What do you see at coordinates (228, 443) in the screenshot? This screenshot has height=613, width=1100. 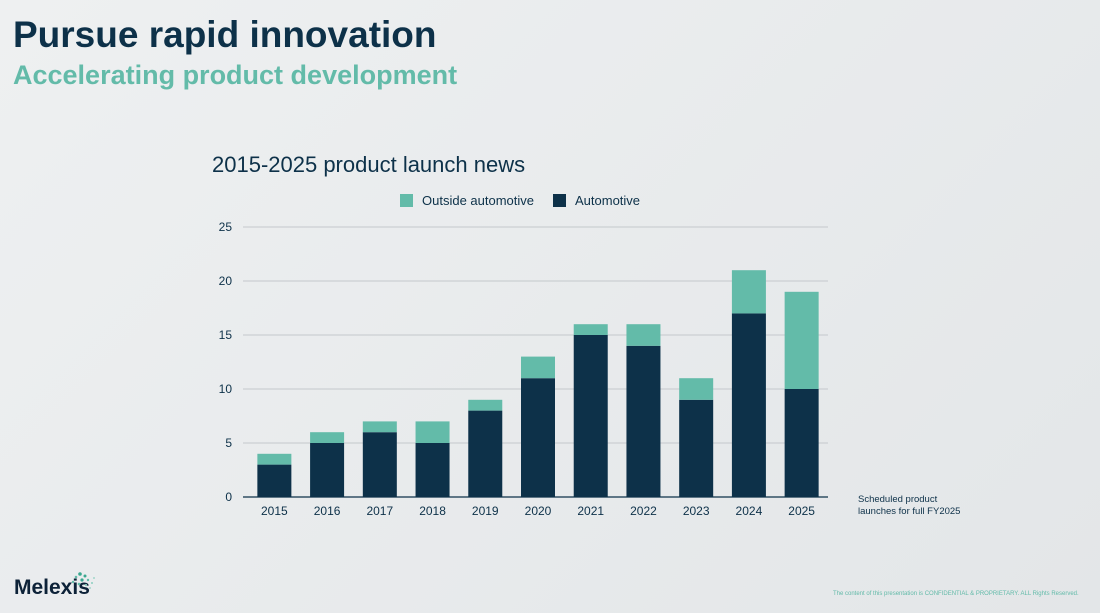 I see `y-tick-label: 5` at bounding box center [228, 443].